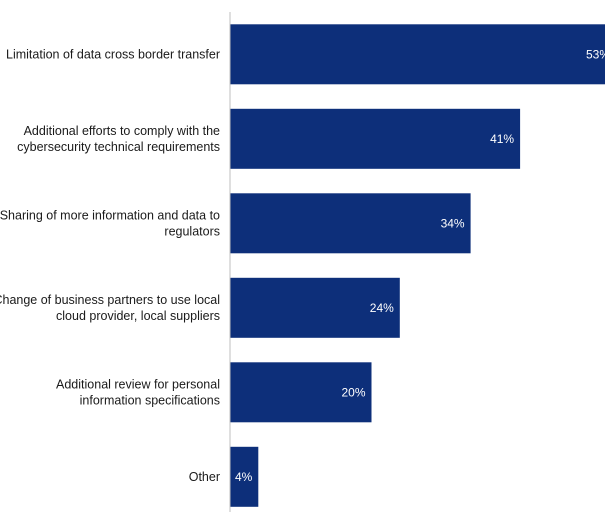 This screenshot has width=605, height=512. I want to click on category-label-6-line-1: Other, so click(204, 477).